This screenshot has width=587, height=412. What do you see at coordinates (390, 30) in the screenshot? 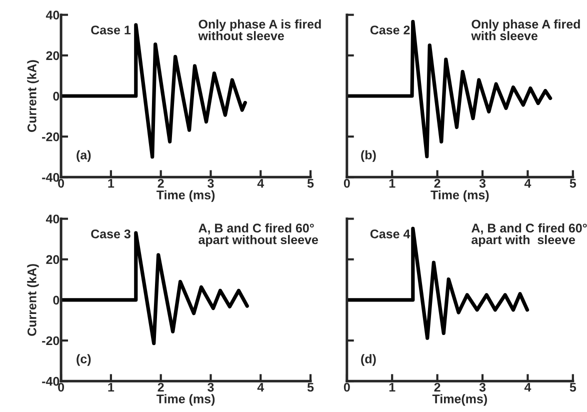
I see `annotation: Case 2` at bounding box center [390, 30].